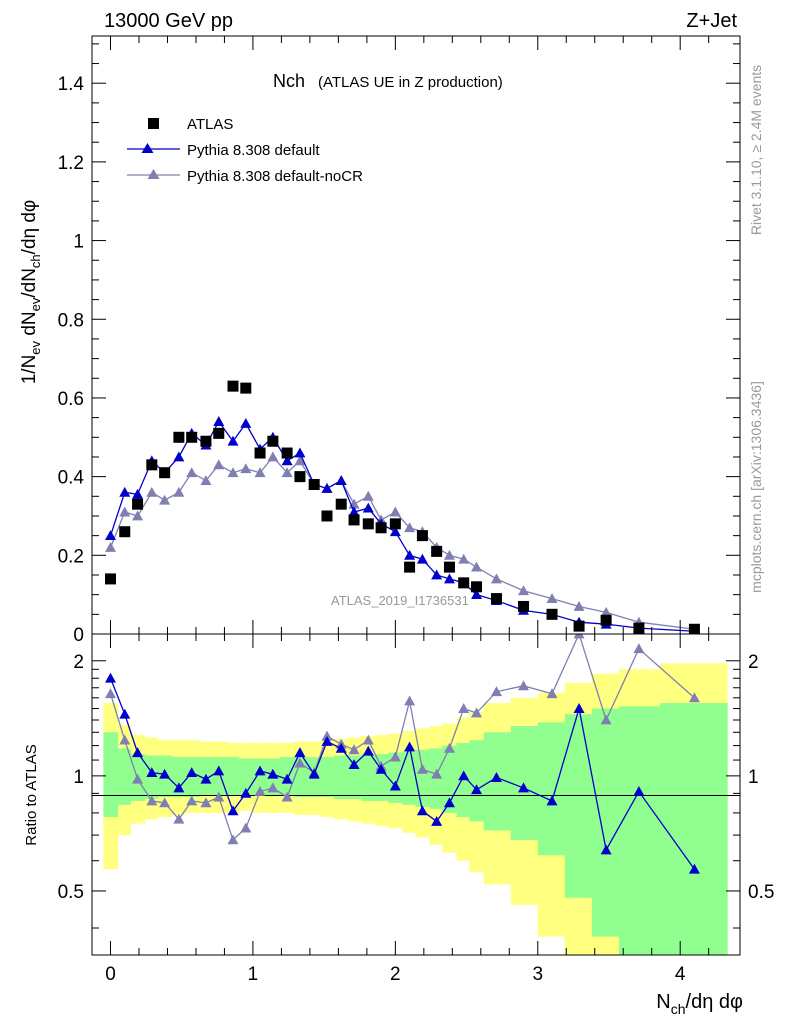  What do you see at coordinates (756, 150) in the screenshot?
I see `rivet-version-label: Rivet 3.1.10, ≥ 2.4M events` at bounding box center [756, 150].